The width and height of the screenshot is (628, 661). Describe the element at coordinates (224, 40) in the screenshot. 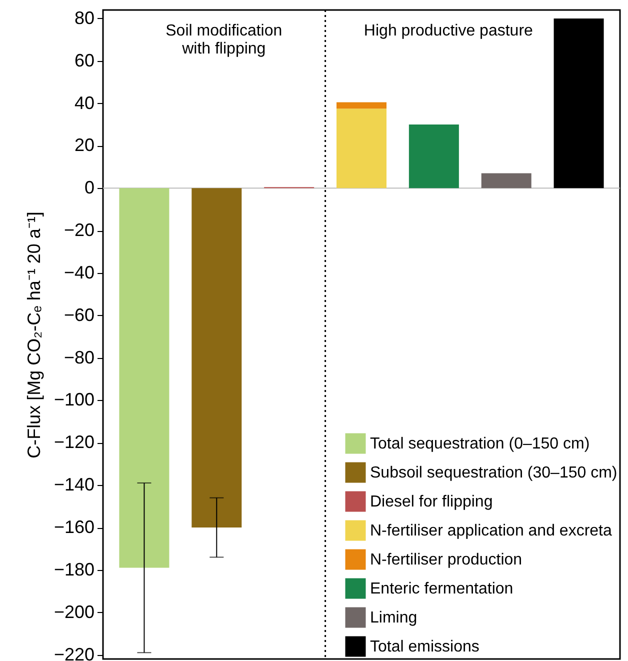

I see `annotation: Soil modification with flipping` at that location.